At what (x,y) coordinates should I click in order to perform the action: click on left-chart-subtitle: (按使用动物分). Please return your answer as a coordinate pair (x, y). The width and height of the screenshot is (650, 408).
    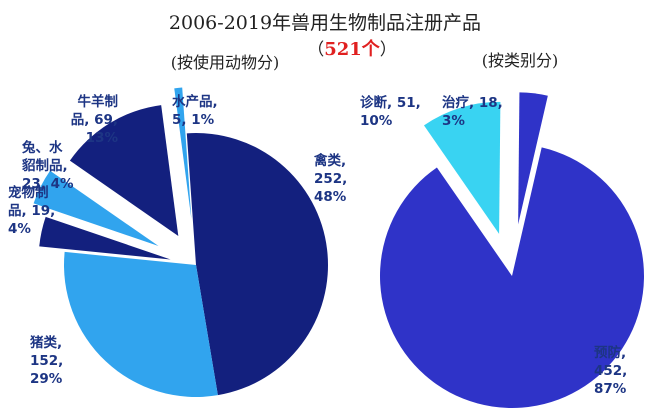
    Looking at the image, I should click on (225, 62).